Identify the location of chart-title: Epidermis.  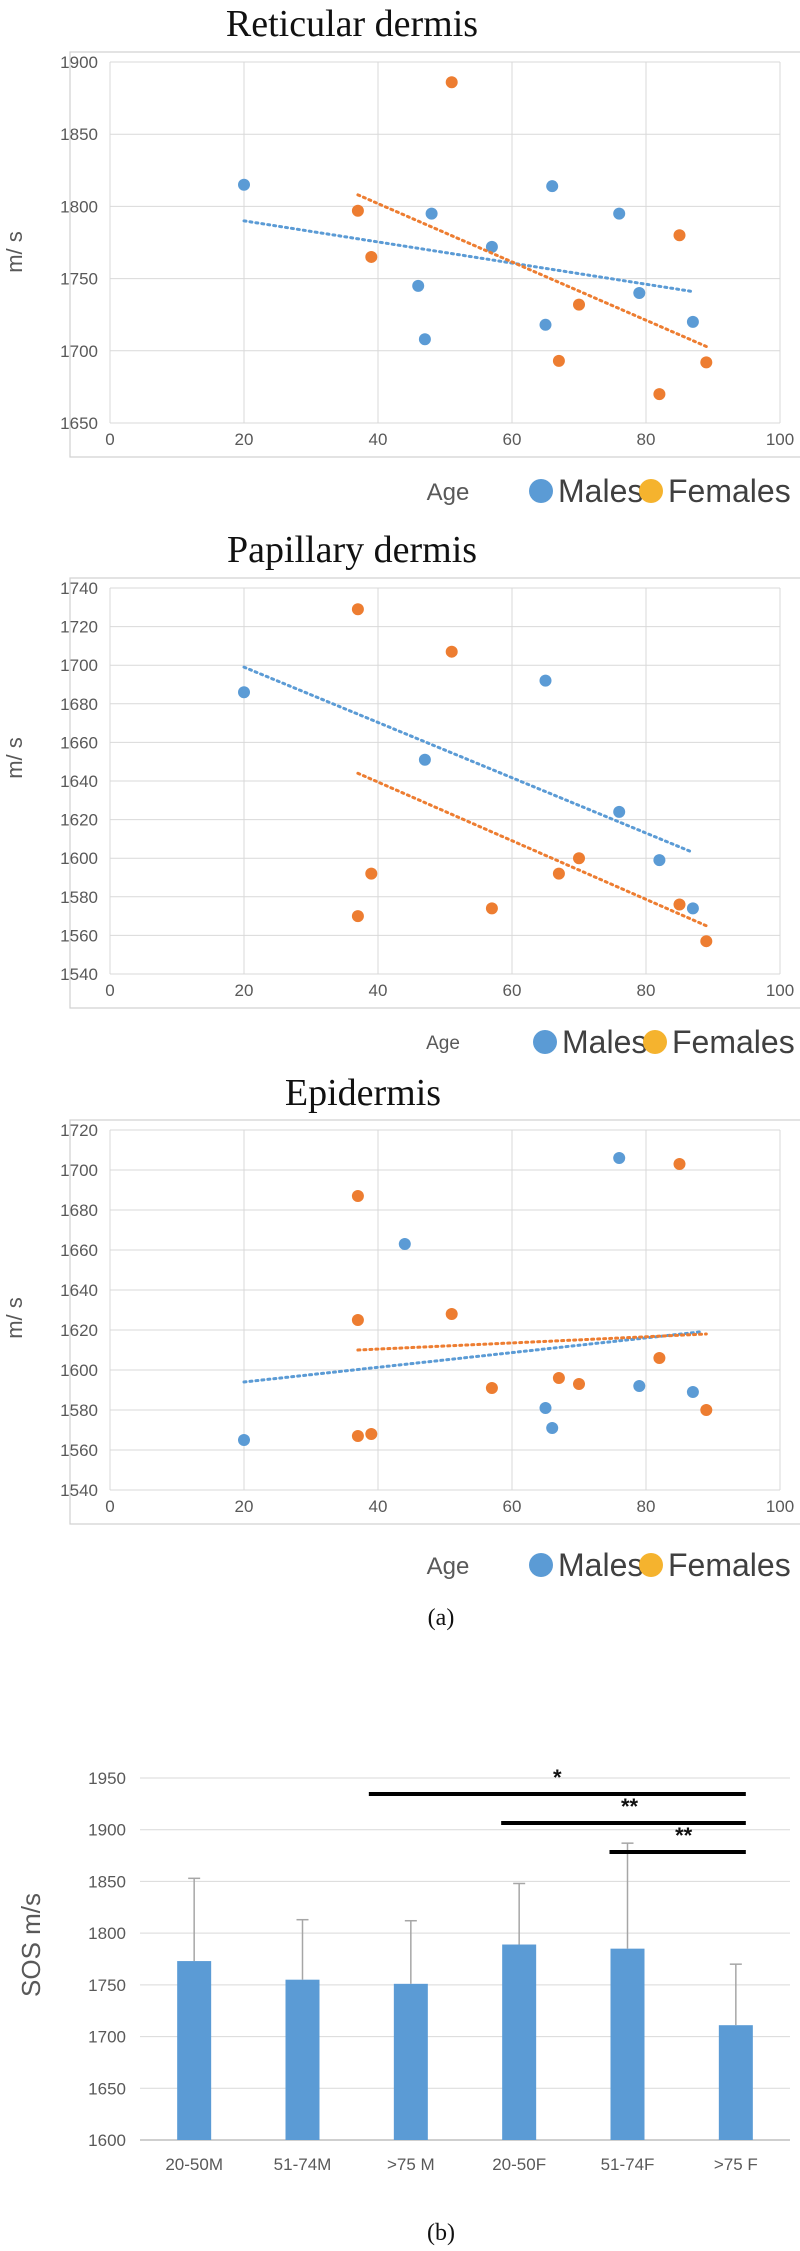
(363, 1093).